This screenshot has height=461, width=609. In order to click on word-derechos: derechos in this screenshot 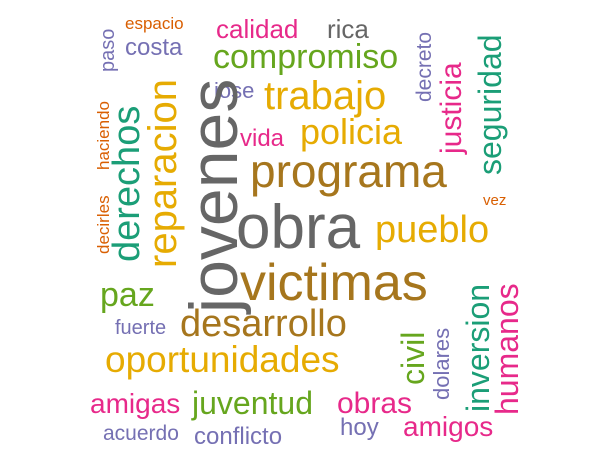, I will do `click(127, 183)`.